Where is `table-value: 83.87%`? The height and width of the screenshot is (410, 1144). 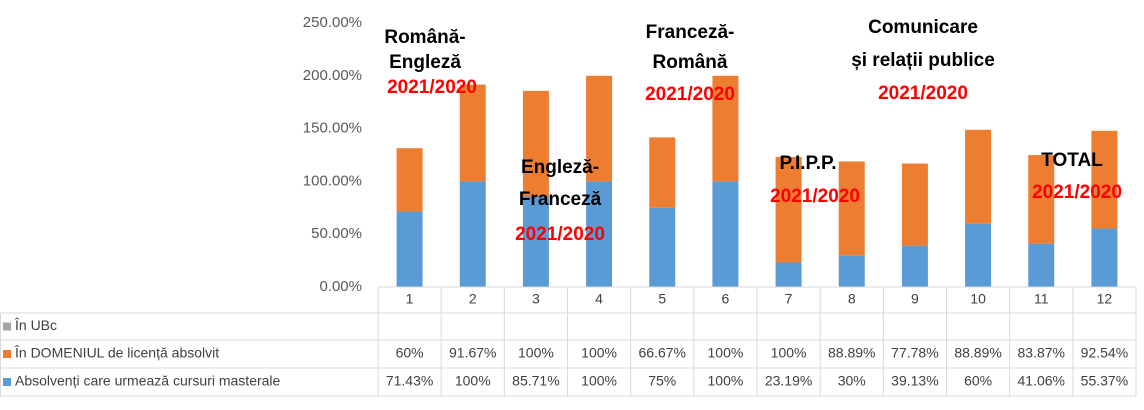 table-value: 83.87% is located at coordinates (1041, 353).